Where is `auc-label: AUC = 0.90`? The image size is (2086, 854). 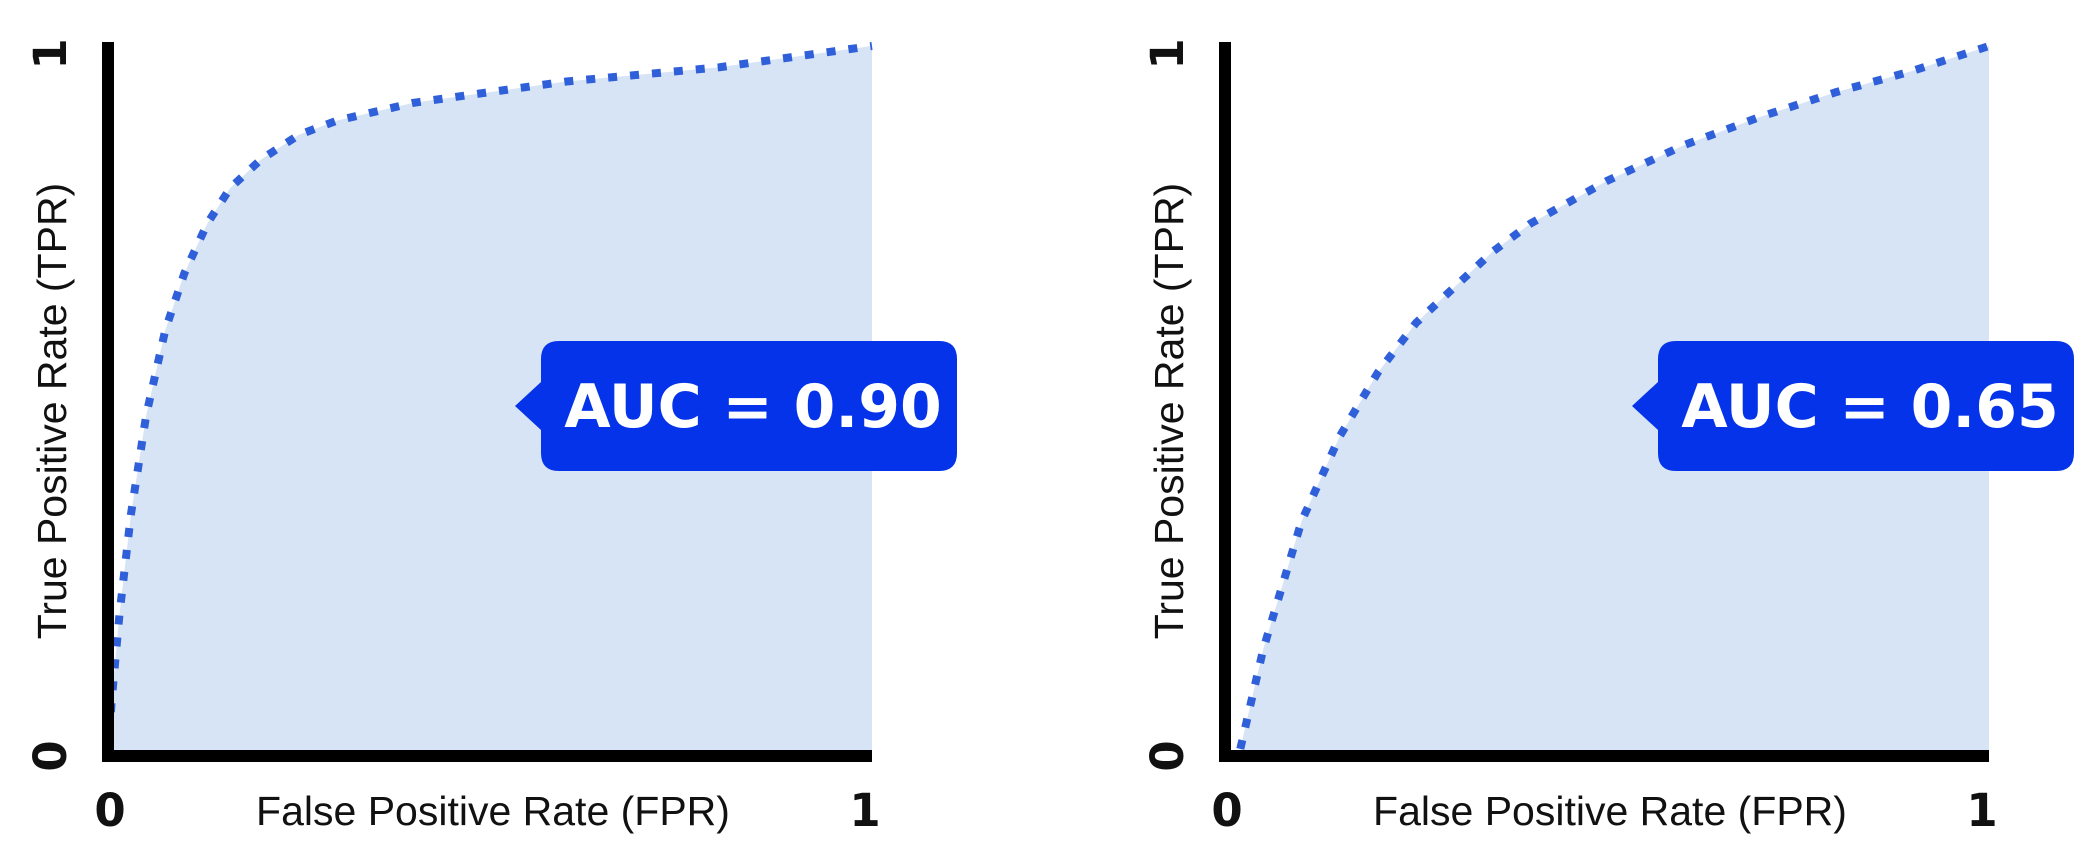 auc-label: AUC = 0.90 is located at coordinates (752, 407).